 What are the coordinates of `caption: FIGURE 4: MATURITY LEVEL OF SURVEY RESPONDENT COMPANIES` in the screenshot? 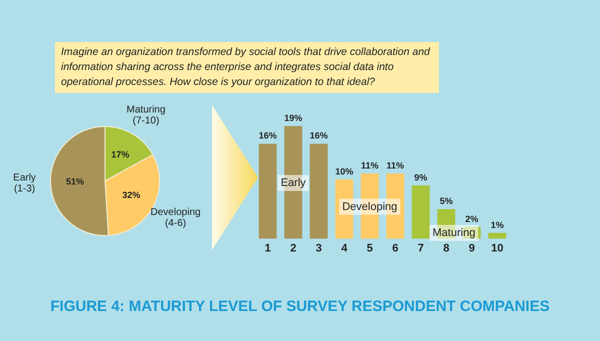 It's located at (300, 306).